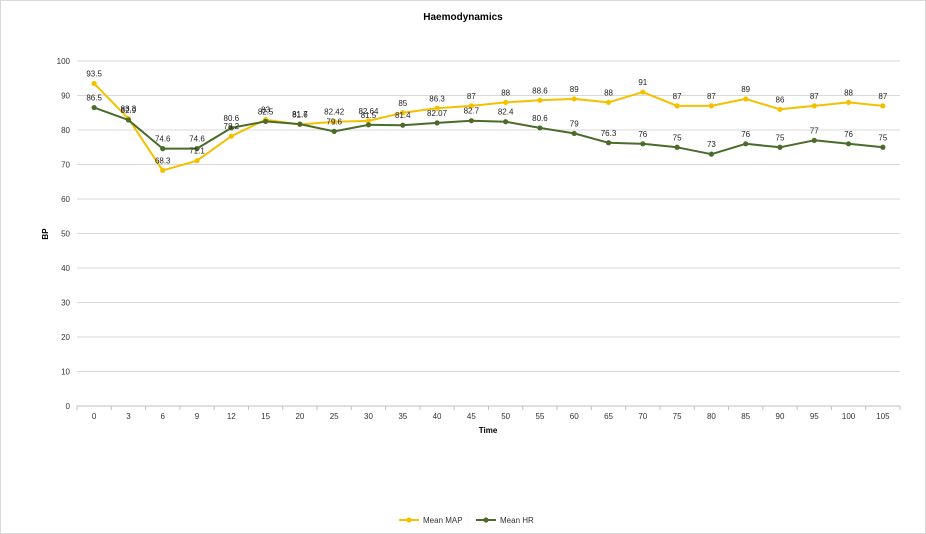 The image size is (926, 534). What do you see at coordinates (231, 416) in the screenshot?
I see `x-tick-label: 12` at bounding box center [231, 416].